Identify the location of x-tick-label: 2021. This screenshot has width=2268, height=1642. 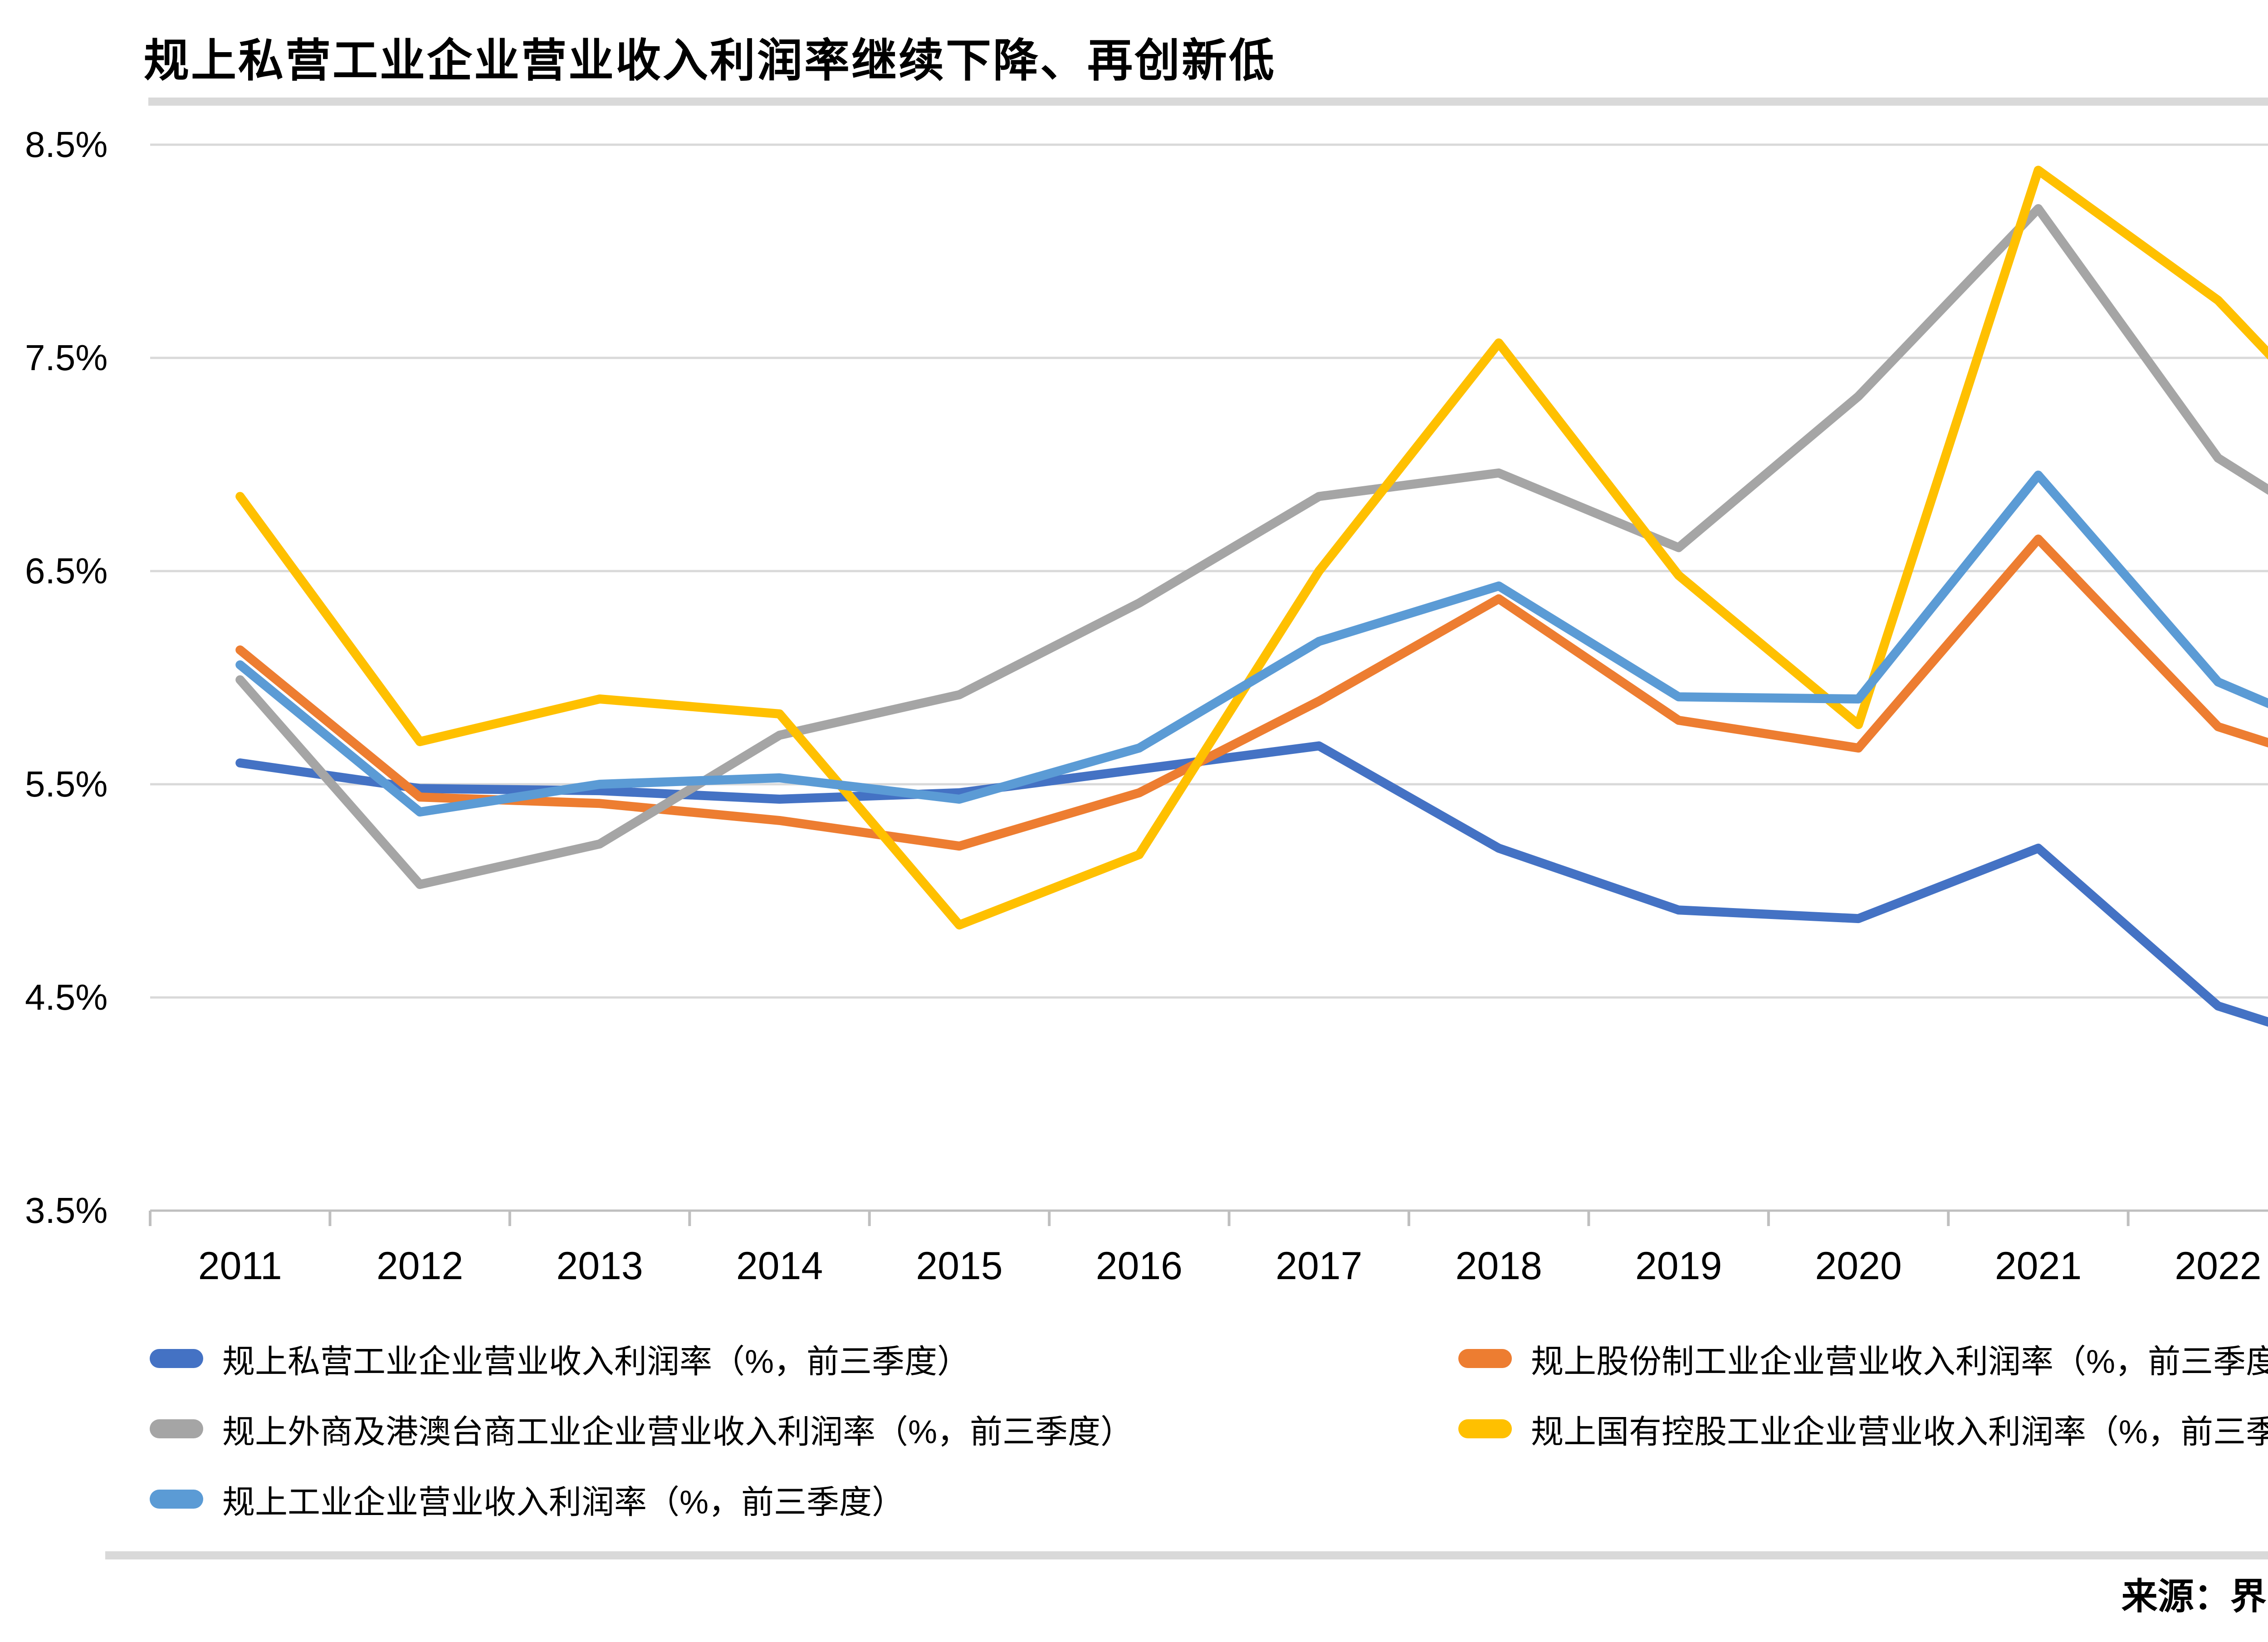
(2038, 1266).